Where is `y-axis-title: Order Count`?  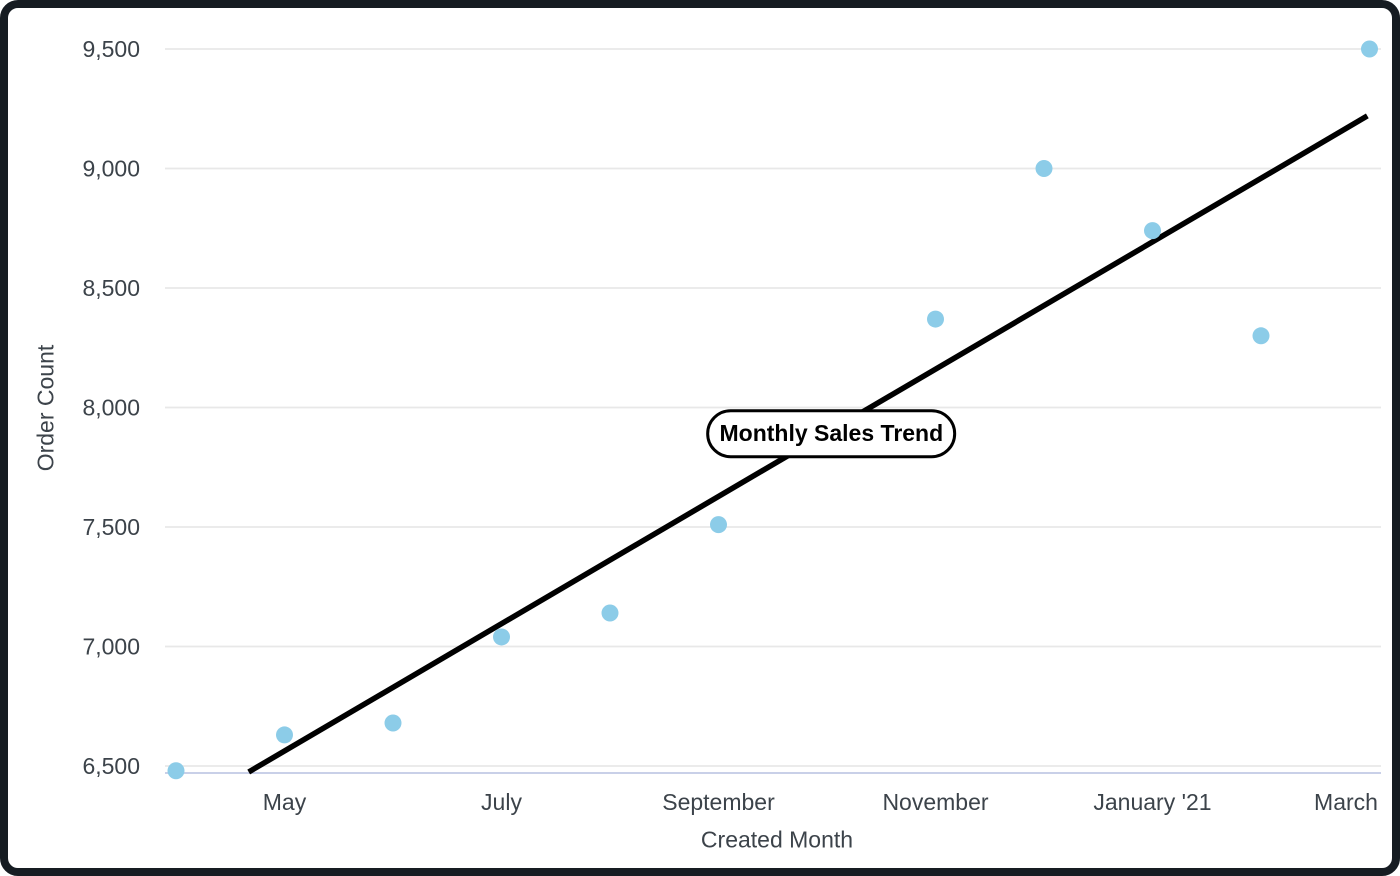
y-axis-title: Order Count is located at coordinates (45, 408).